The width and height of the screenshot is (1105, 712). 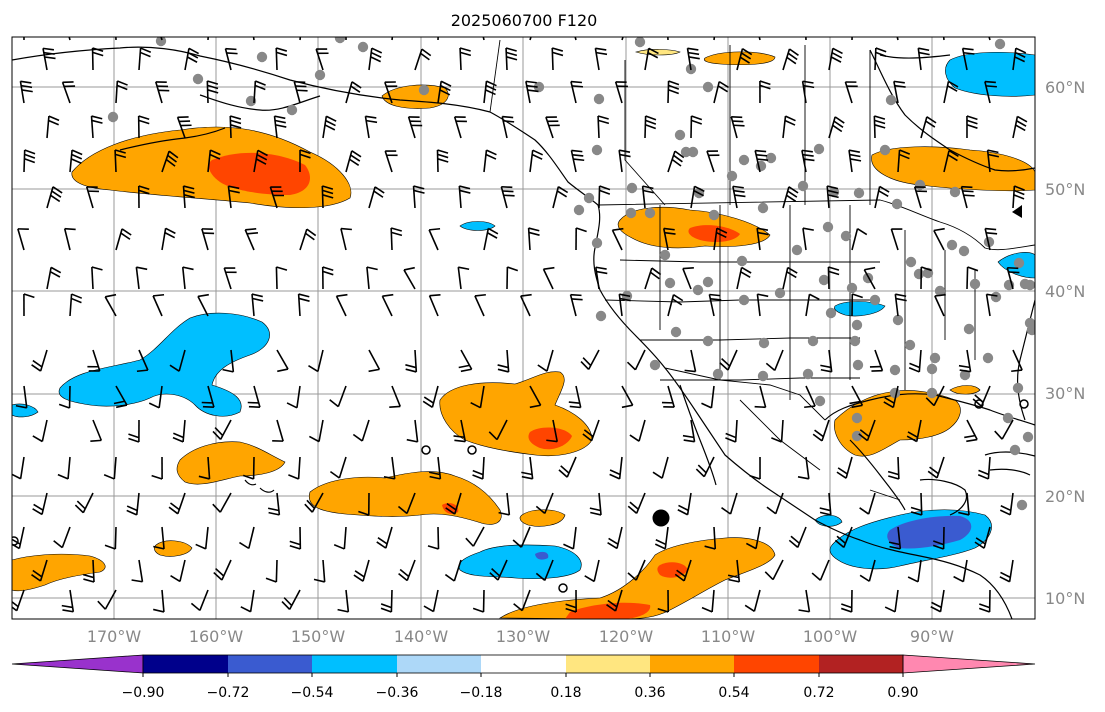 I want to click on contour-blue-tropical, so click(x=520, y=562).